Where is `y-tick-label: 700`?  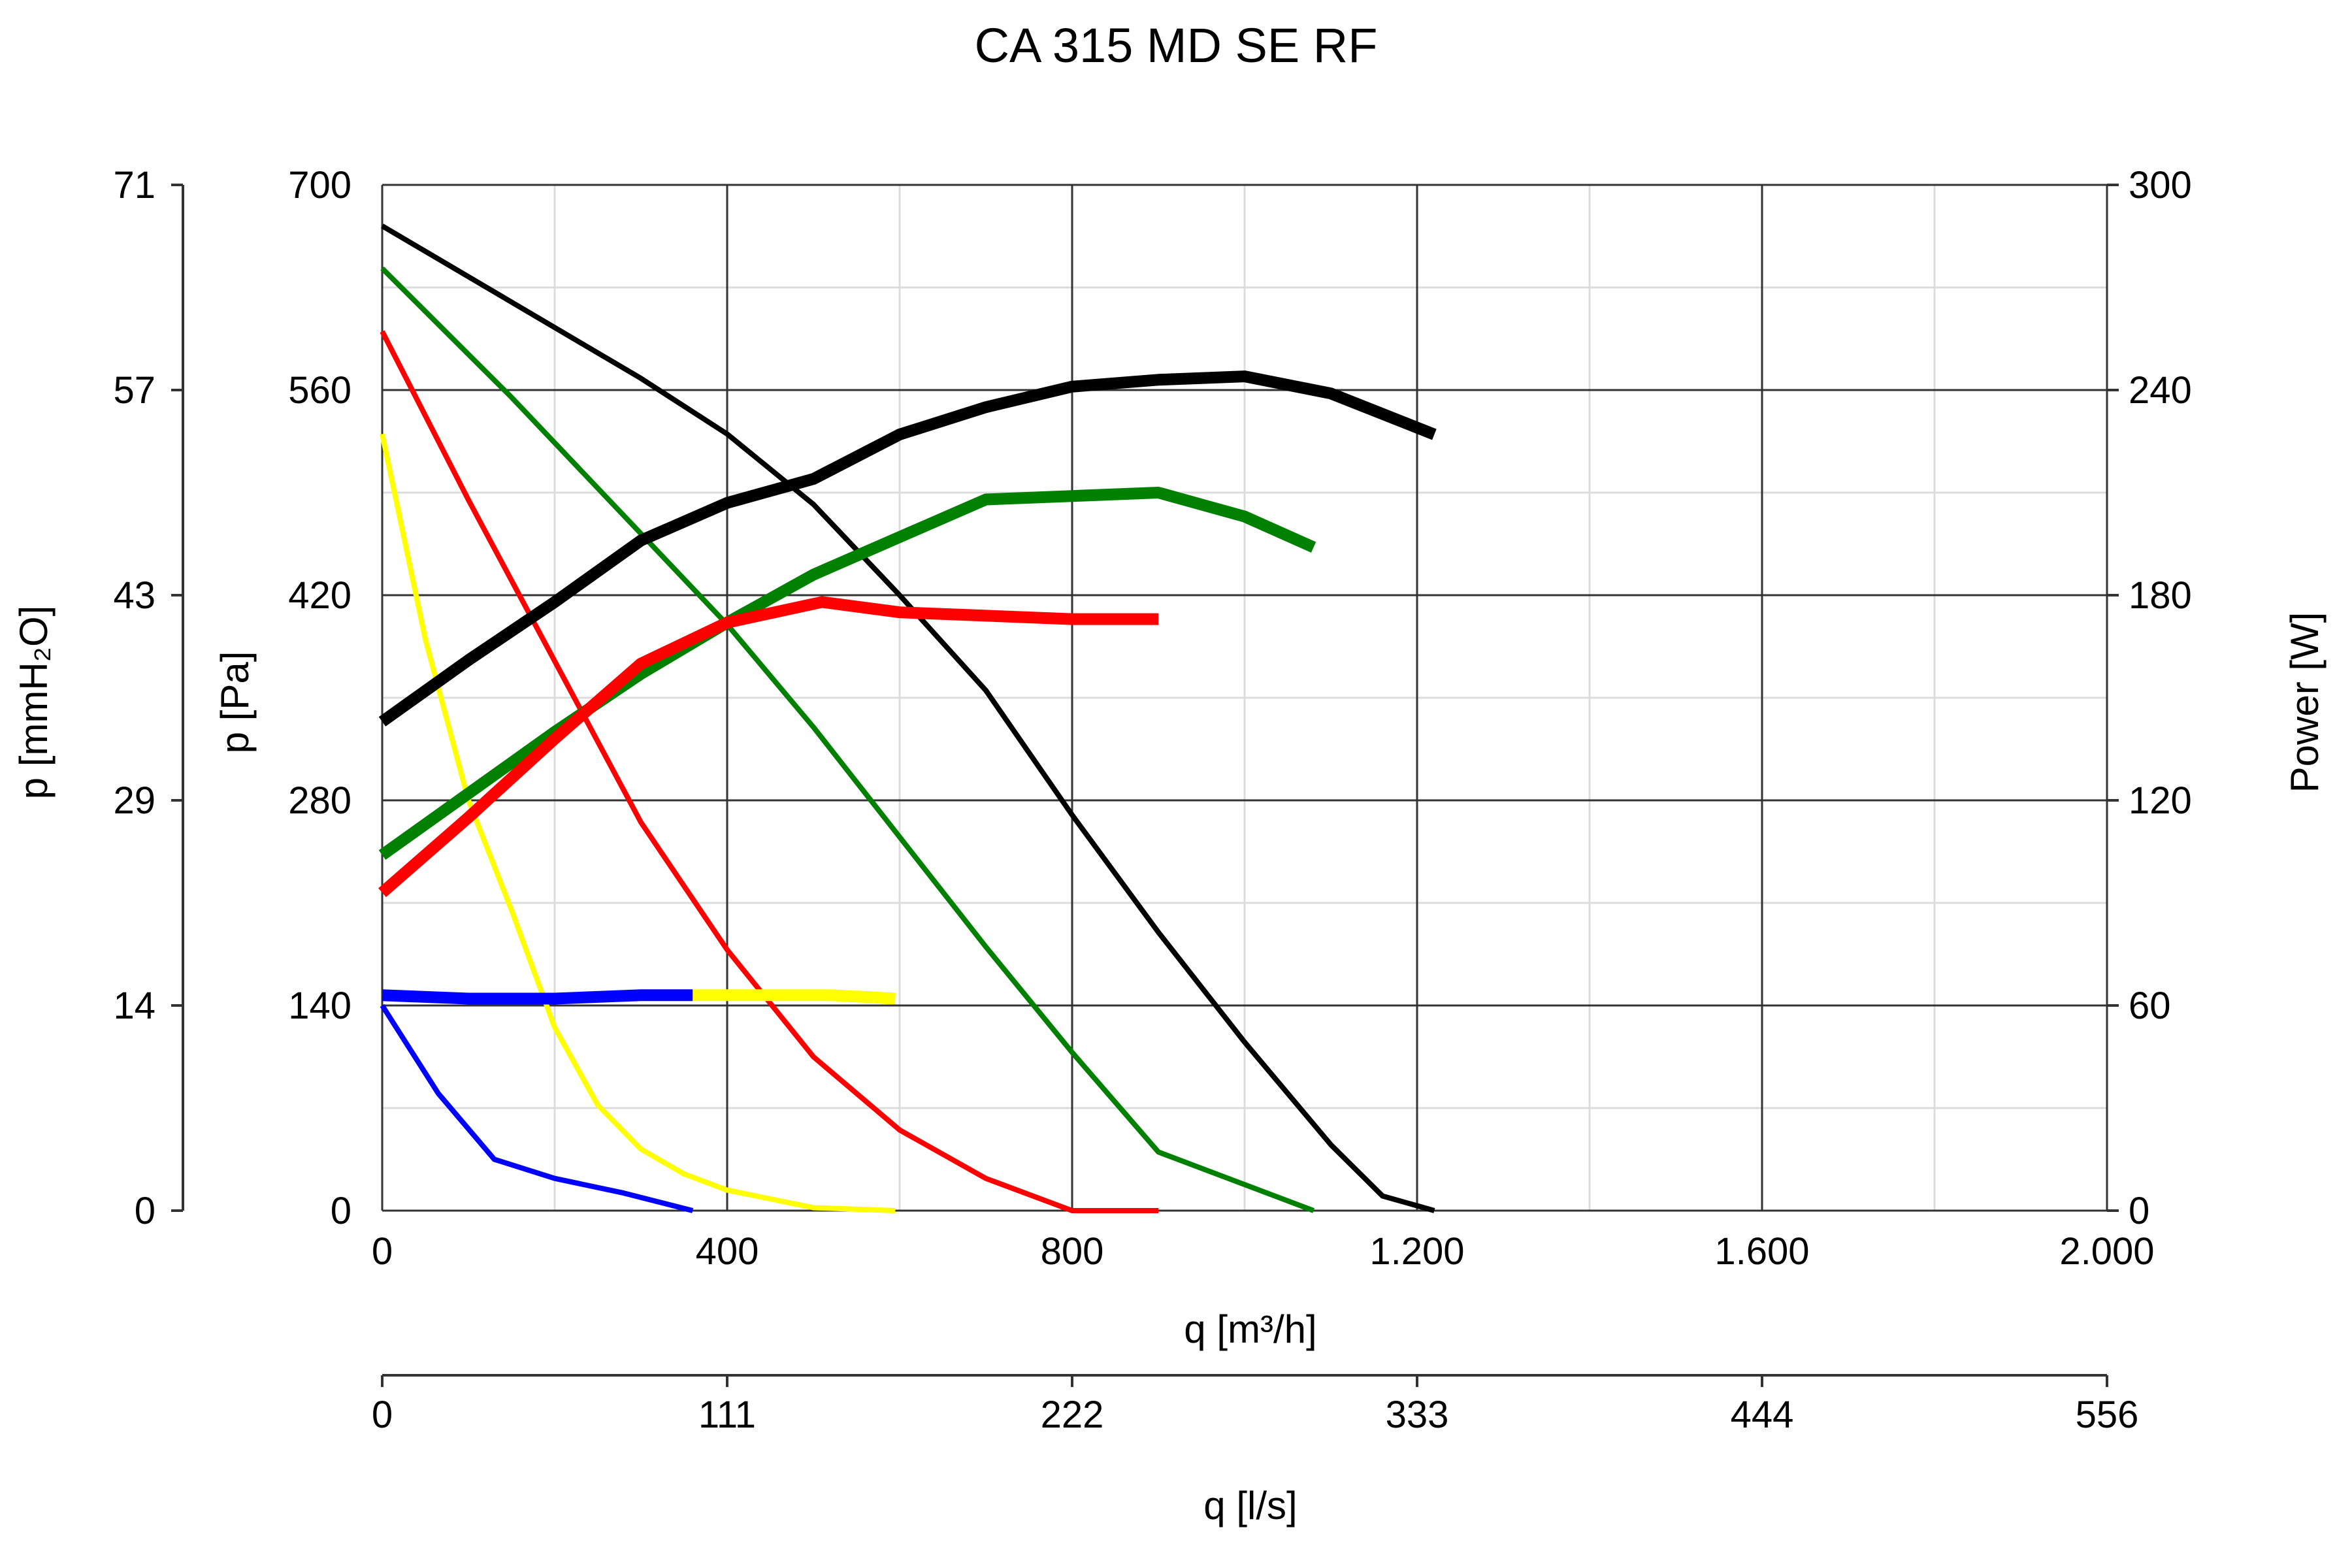
y-tick-label: 700 is located at coordinates (319, 185).